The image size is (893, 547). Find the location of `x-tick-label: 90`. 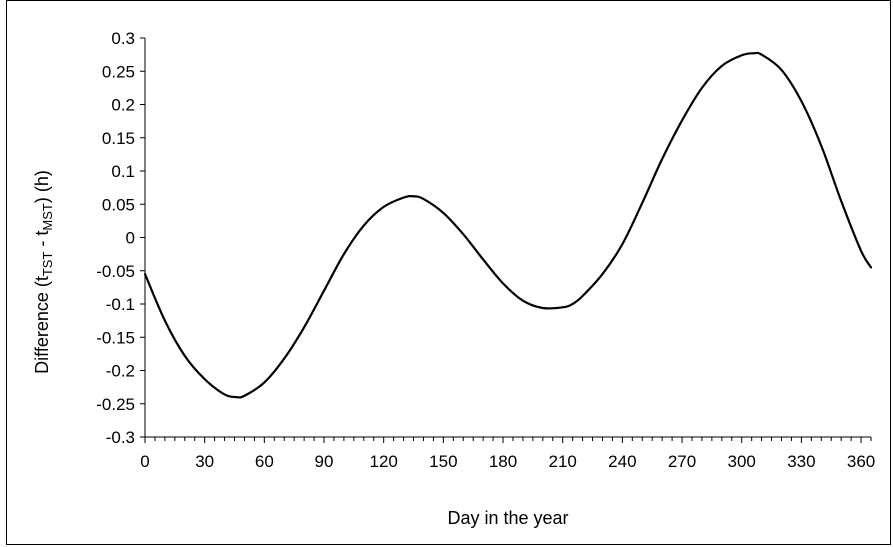

x-tick-label: 90 is located at coordinates (324, 461).